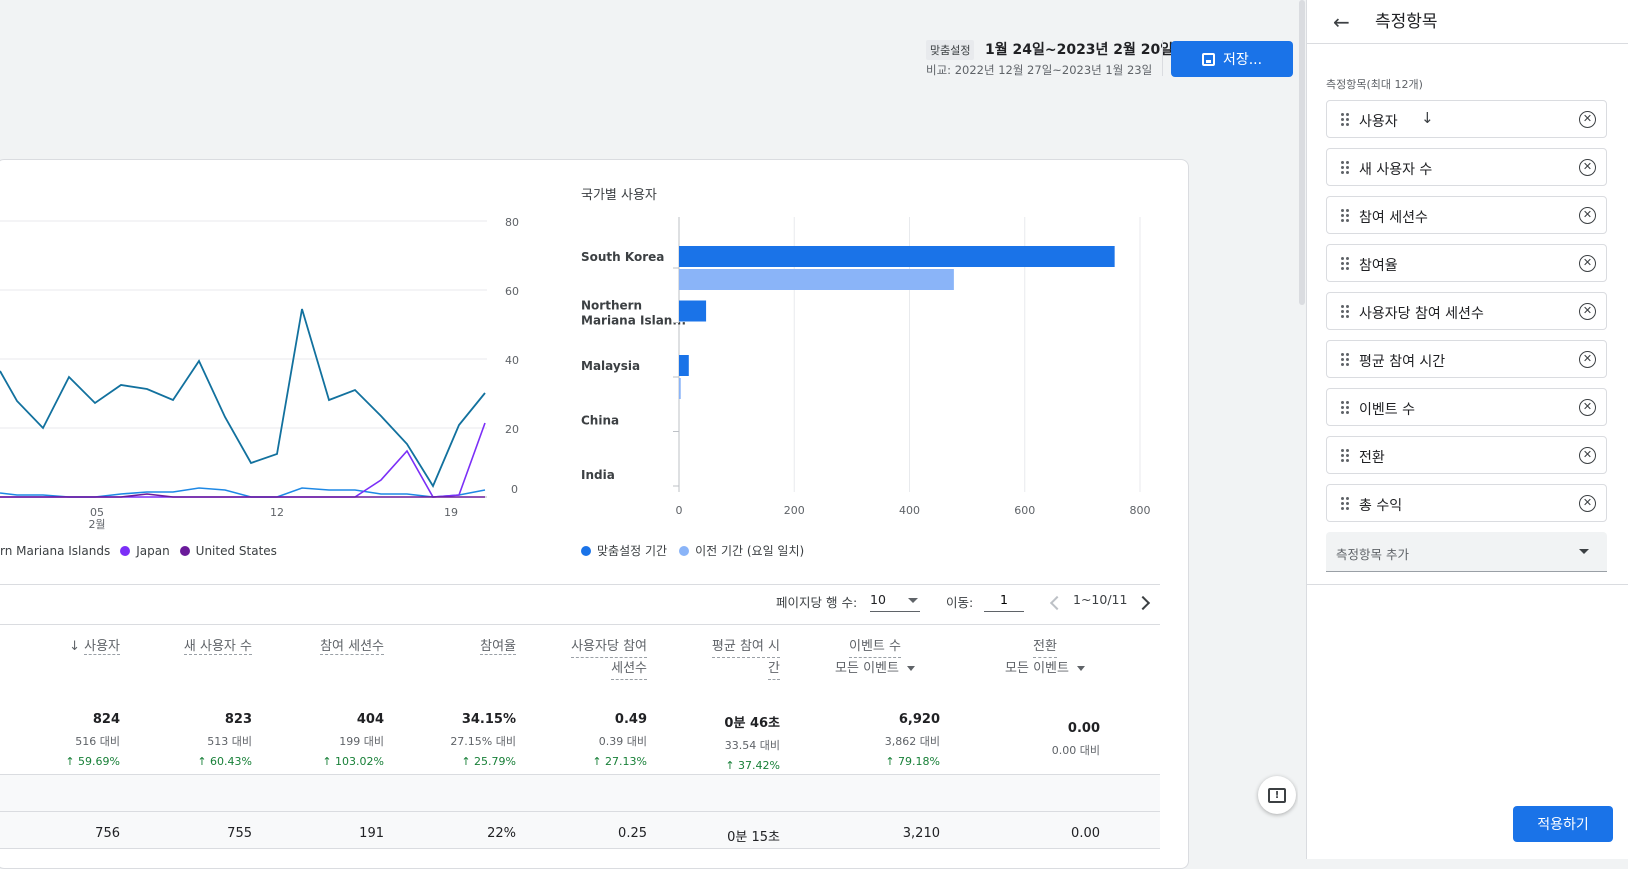 The width and height of the screenshot is (1628, 869). What do you see at coordinates (729, 658) in the screenshot?
I see `col-header-avg-engagement: 평균 참여 시 간` at bounding box center [729, 658].